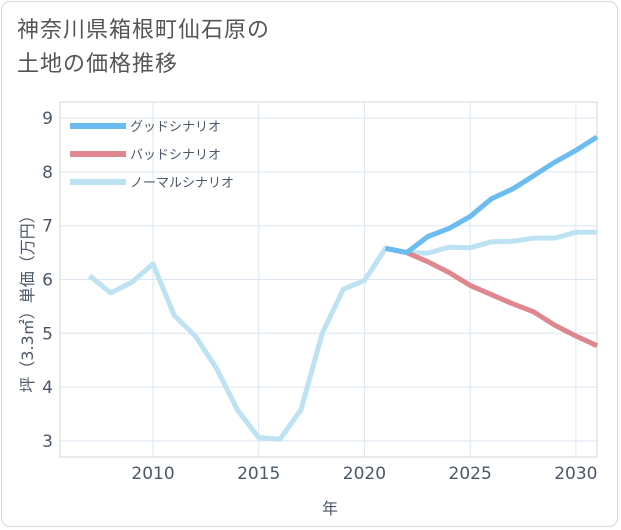 The height and width of the screenshot is (530, 621). I want to click on x-tick-label: 2020, so click(364, 474).